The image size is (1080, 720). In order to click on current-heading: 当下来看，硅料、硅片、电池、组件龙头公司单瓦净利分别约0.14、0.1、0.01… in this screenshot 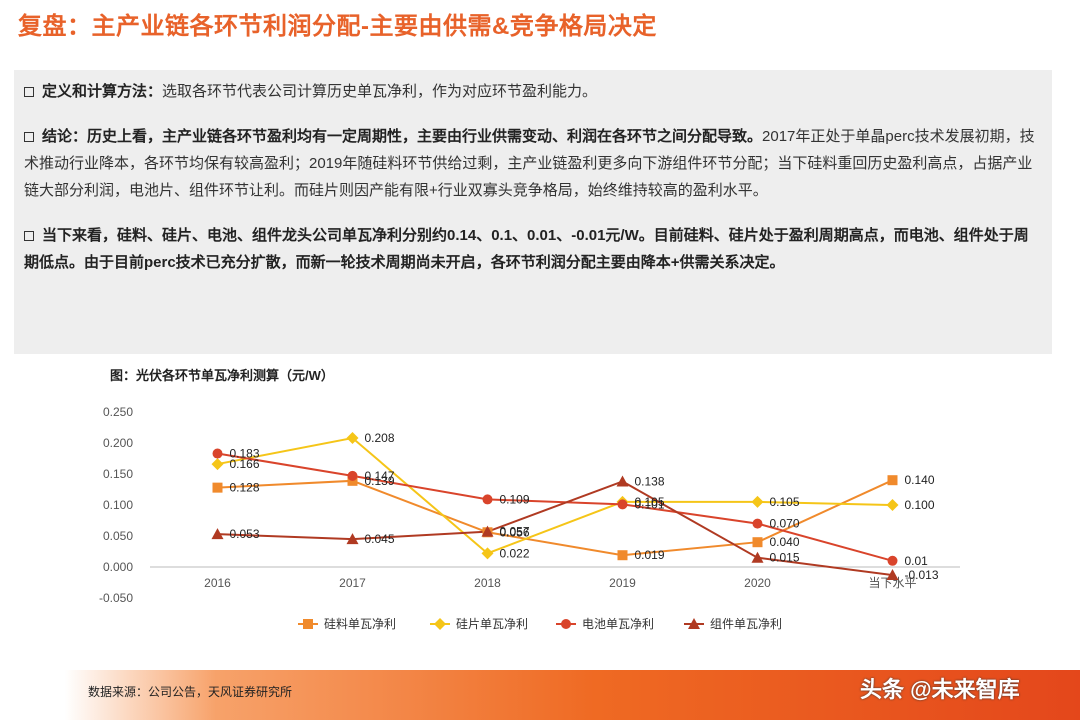, I will do `click(526, 249)`.